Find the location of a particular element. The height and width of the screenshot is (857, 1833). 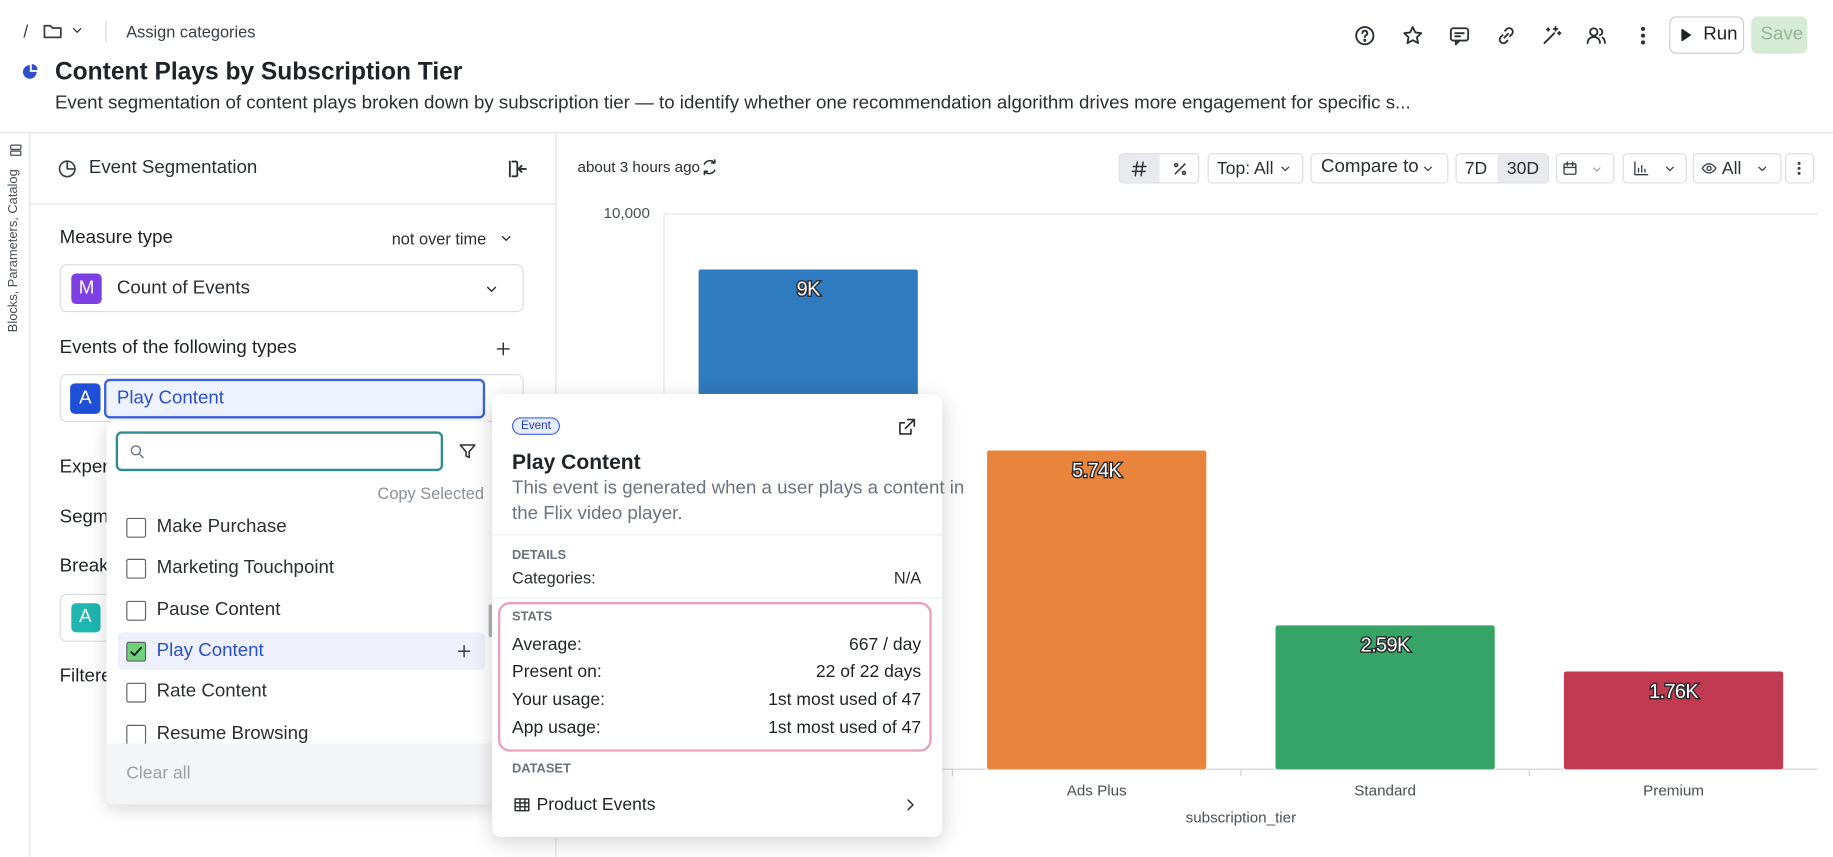

help-button is located at coordinates (1364, 35).